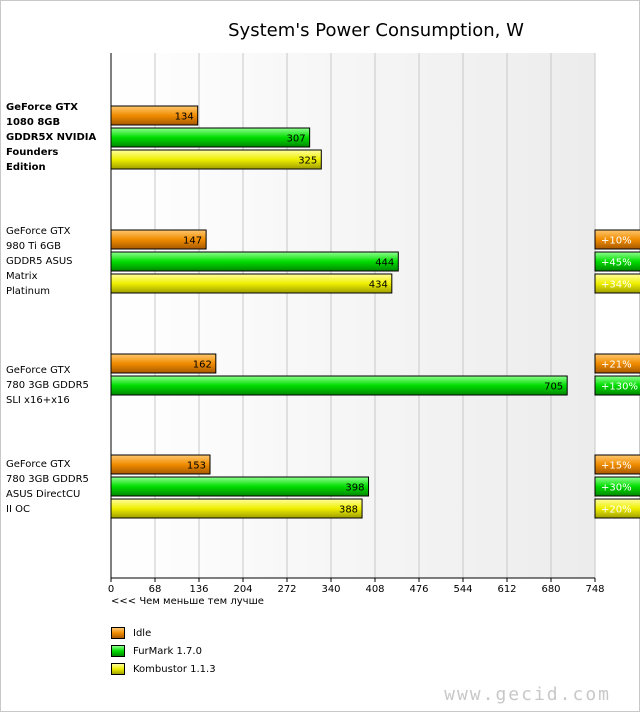  Describe the element at coordinates (619, 387) in the screenshot. I see `delta-label: +130%` at that location.